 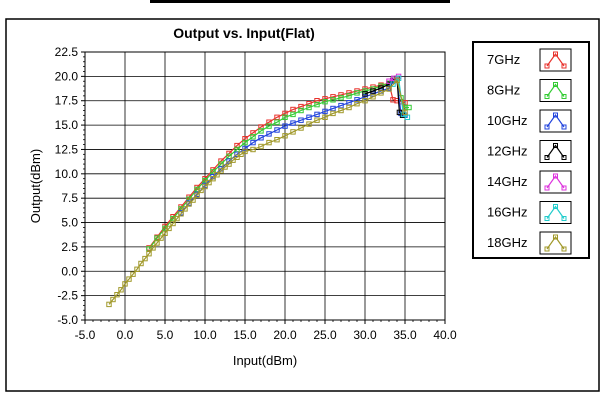 I want to click on y-tick-label: 20.0, so click(x=67, y=76).